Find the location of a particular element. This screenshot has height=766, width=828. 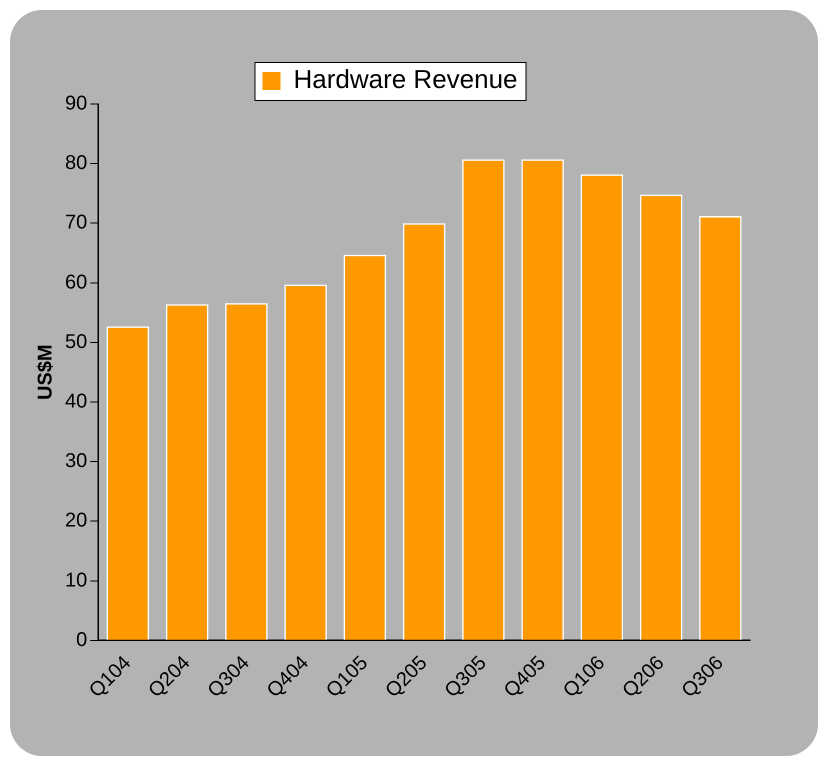

y-tick-label: 70 is located at coordinates (76, 223).